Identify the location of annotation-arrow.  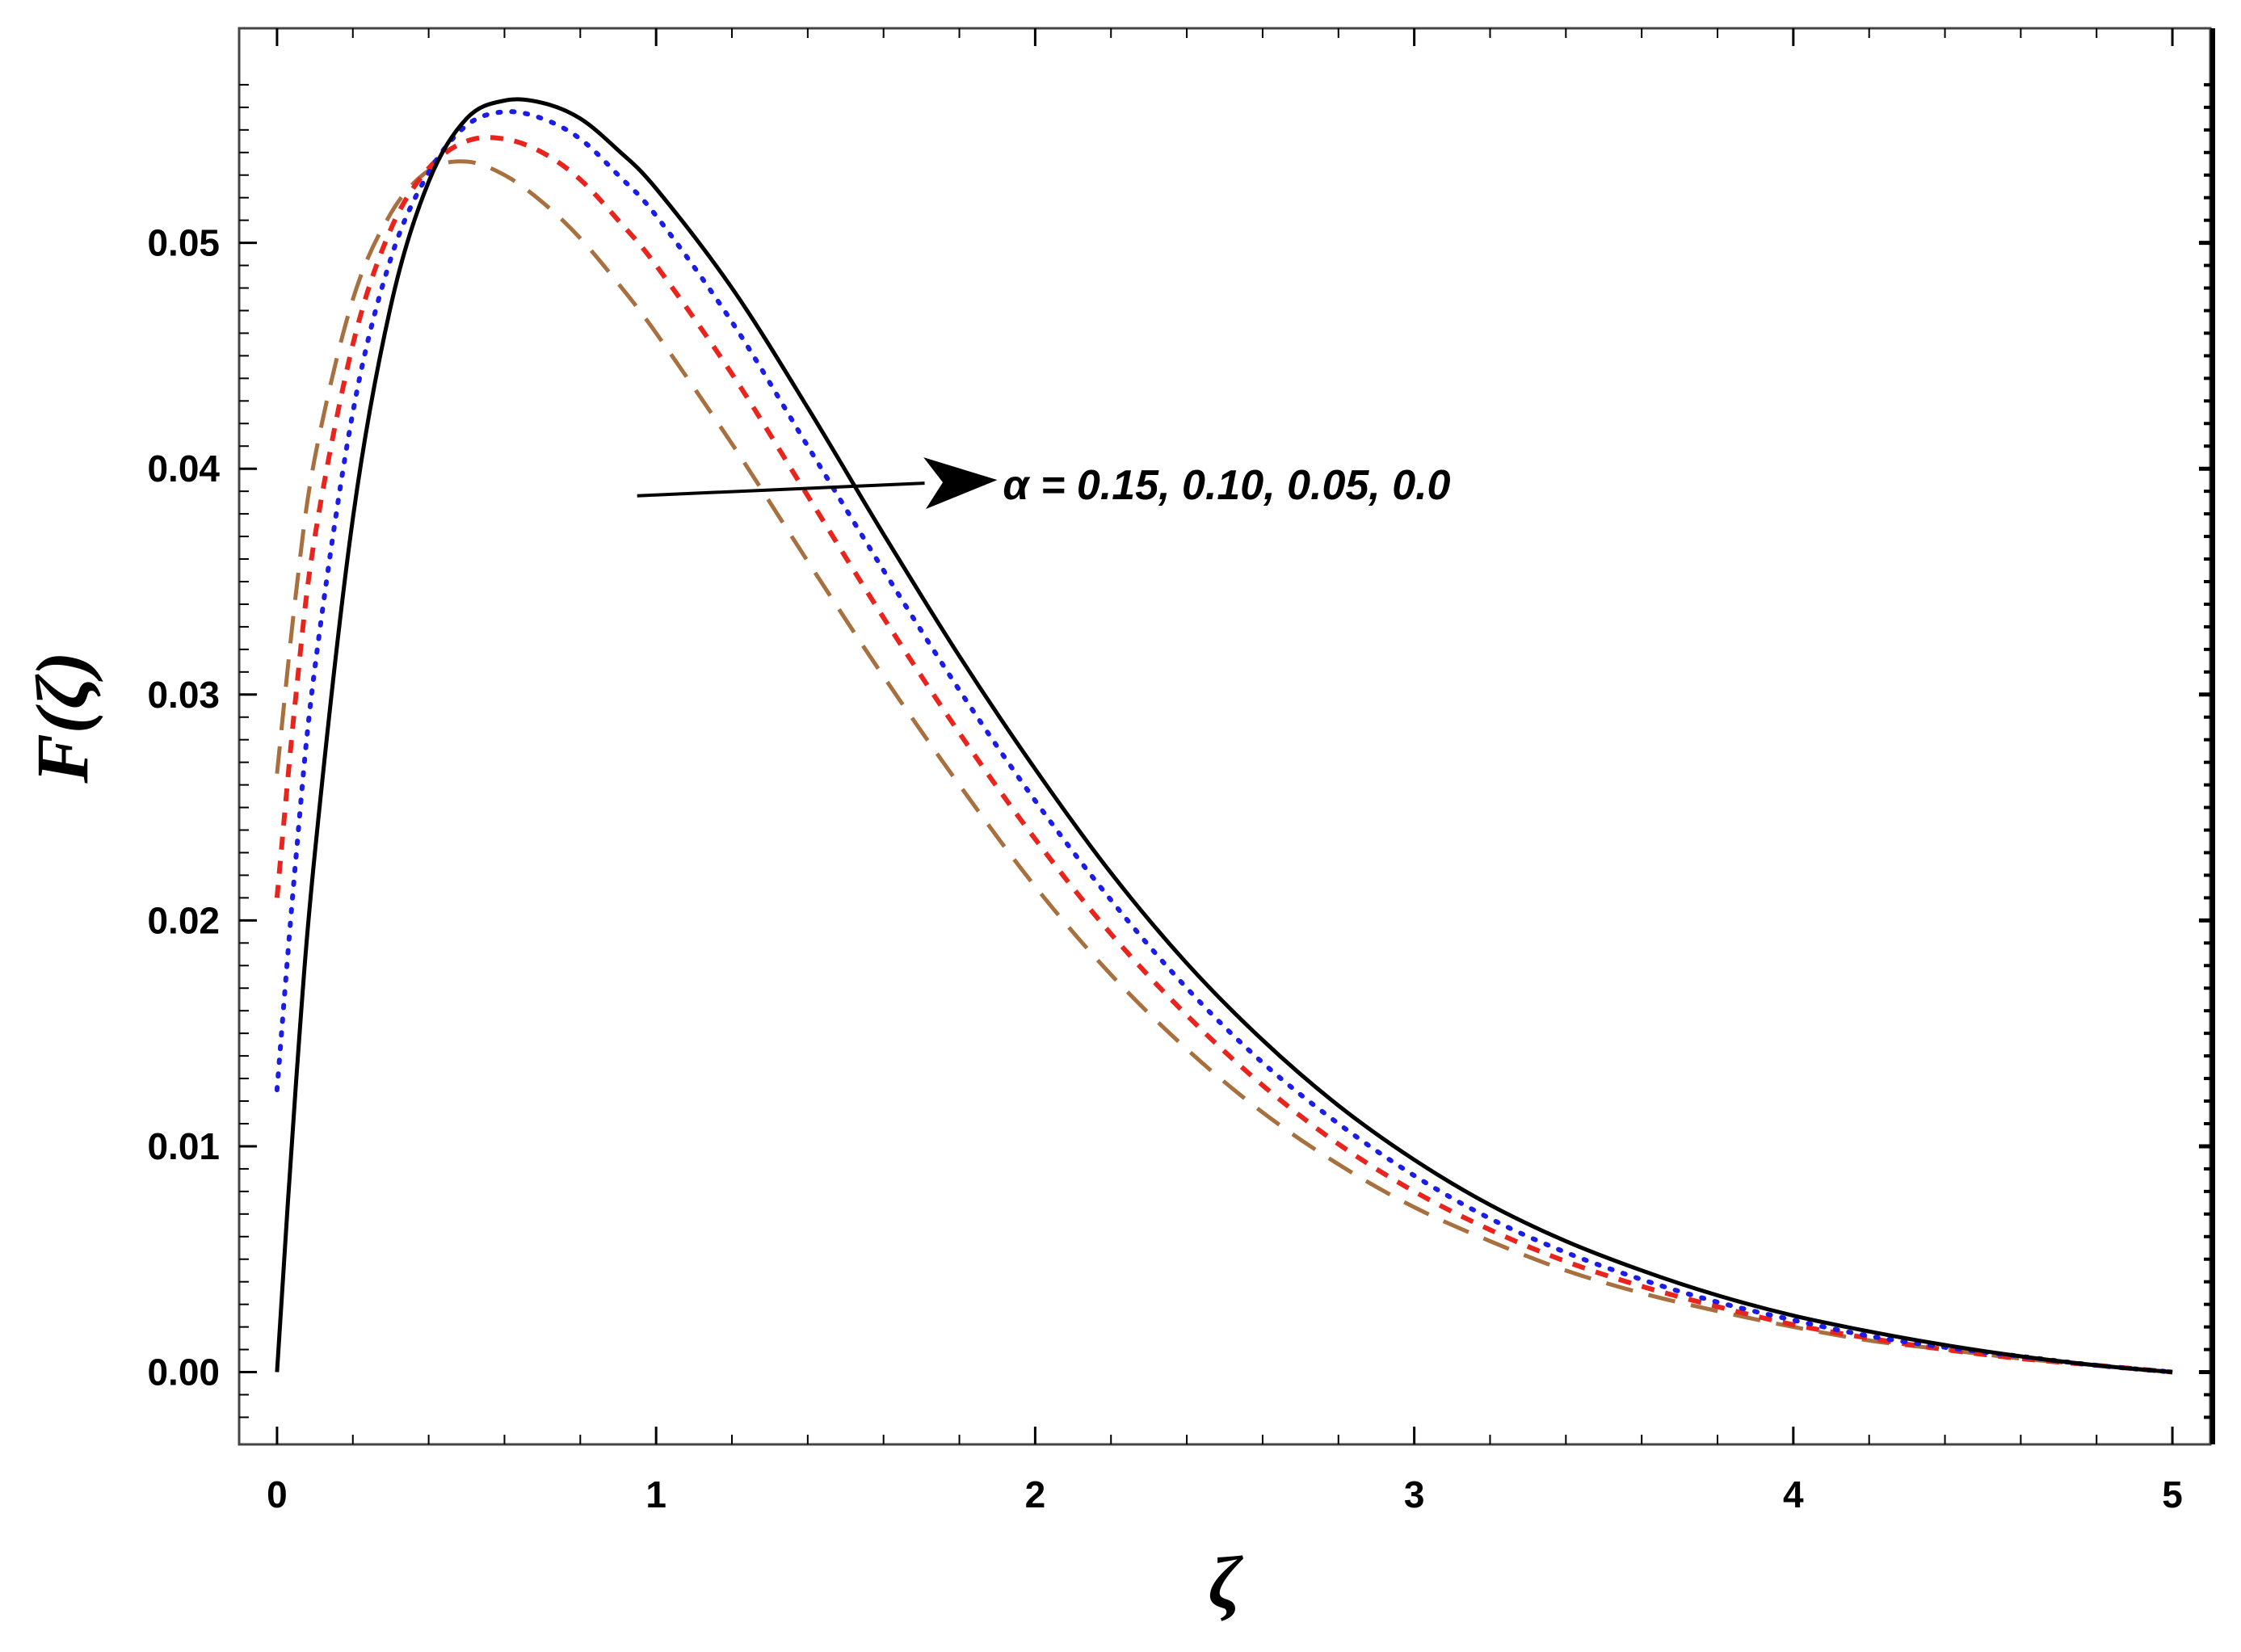
(781, 489).